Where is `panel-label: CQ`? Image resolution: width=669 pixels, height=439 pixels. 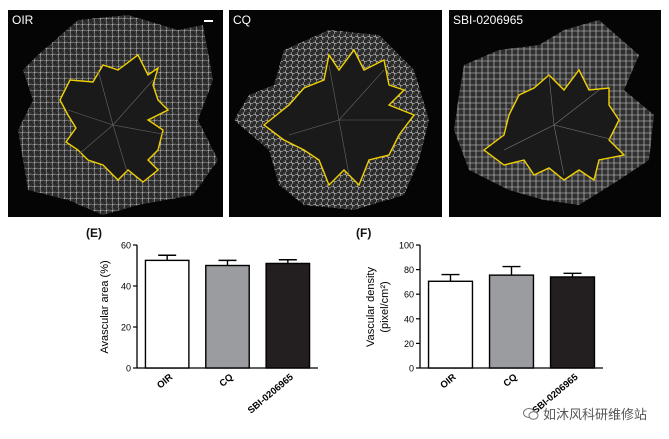
panel-label: CQ is located at coordinates (242, 20).